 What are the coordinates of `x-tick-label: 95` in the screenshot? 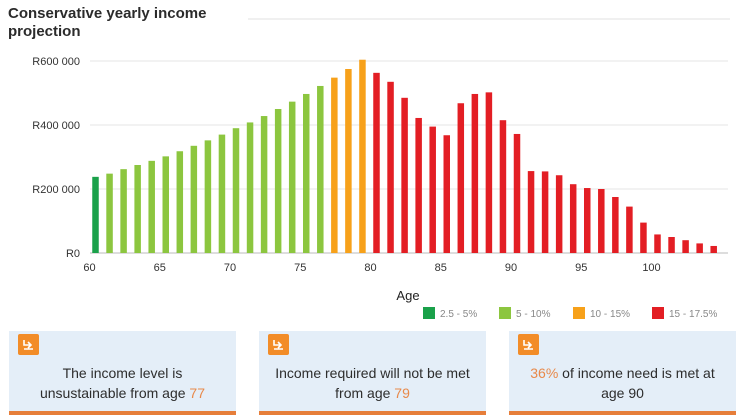 It's located at (581, 268).